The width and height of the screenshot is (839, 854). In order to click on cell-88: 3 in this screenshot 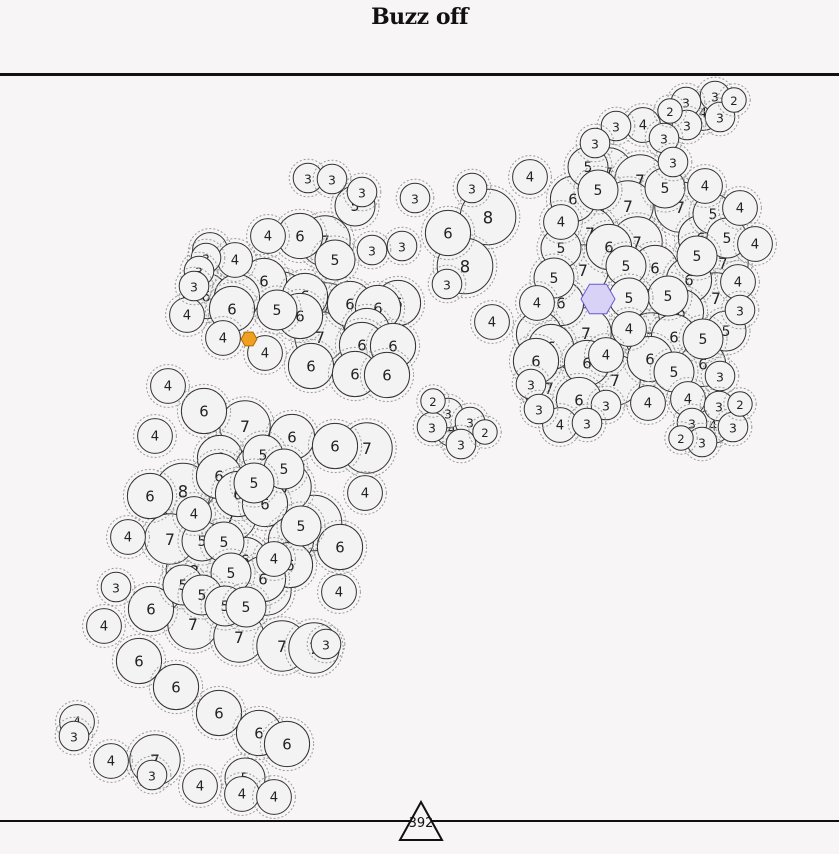, I will do `click(332, 179)`.